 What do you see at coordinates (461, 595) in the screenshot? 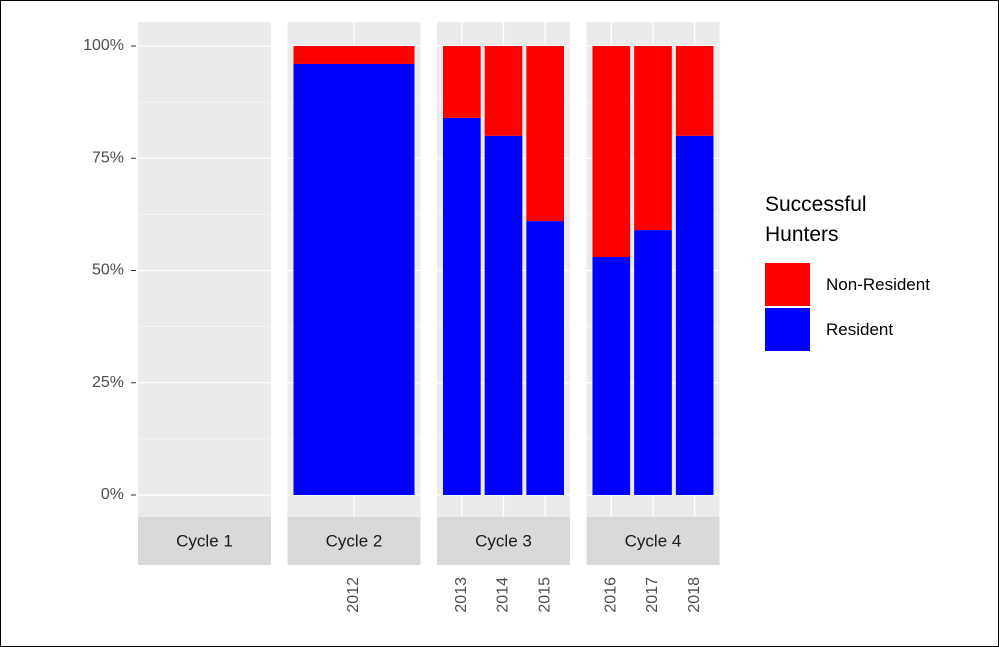
I see `x-tick-label: 2013` at bounding box center [461, 595].